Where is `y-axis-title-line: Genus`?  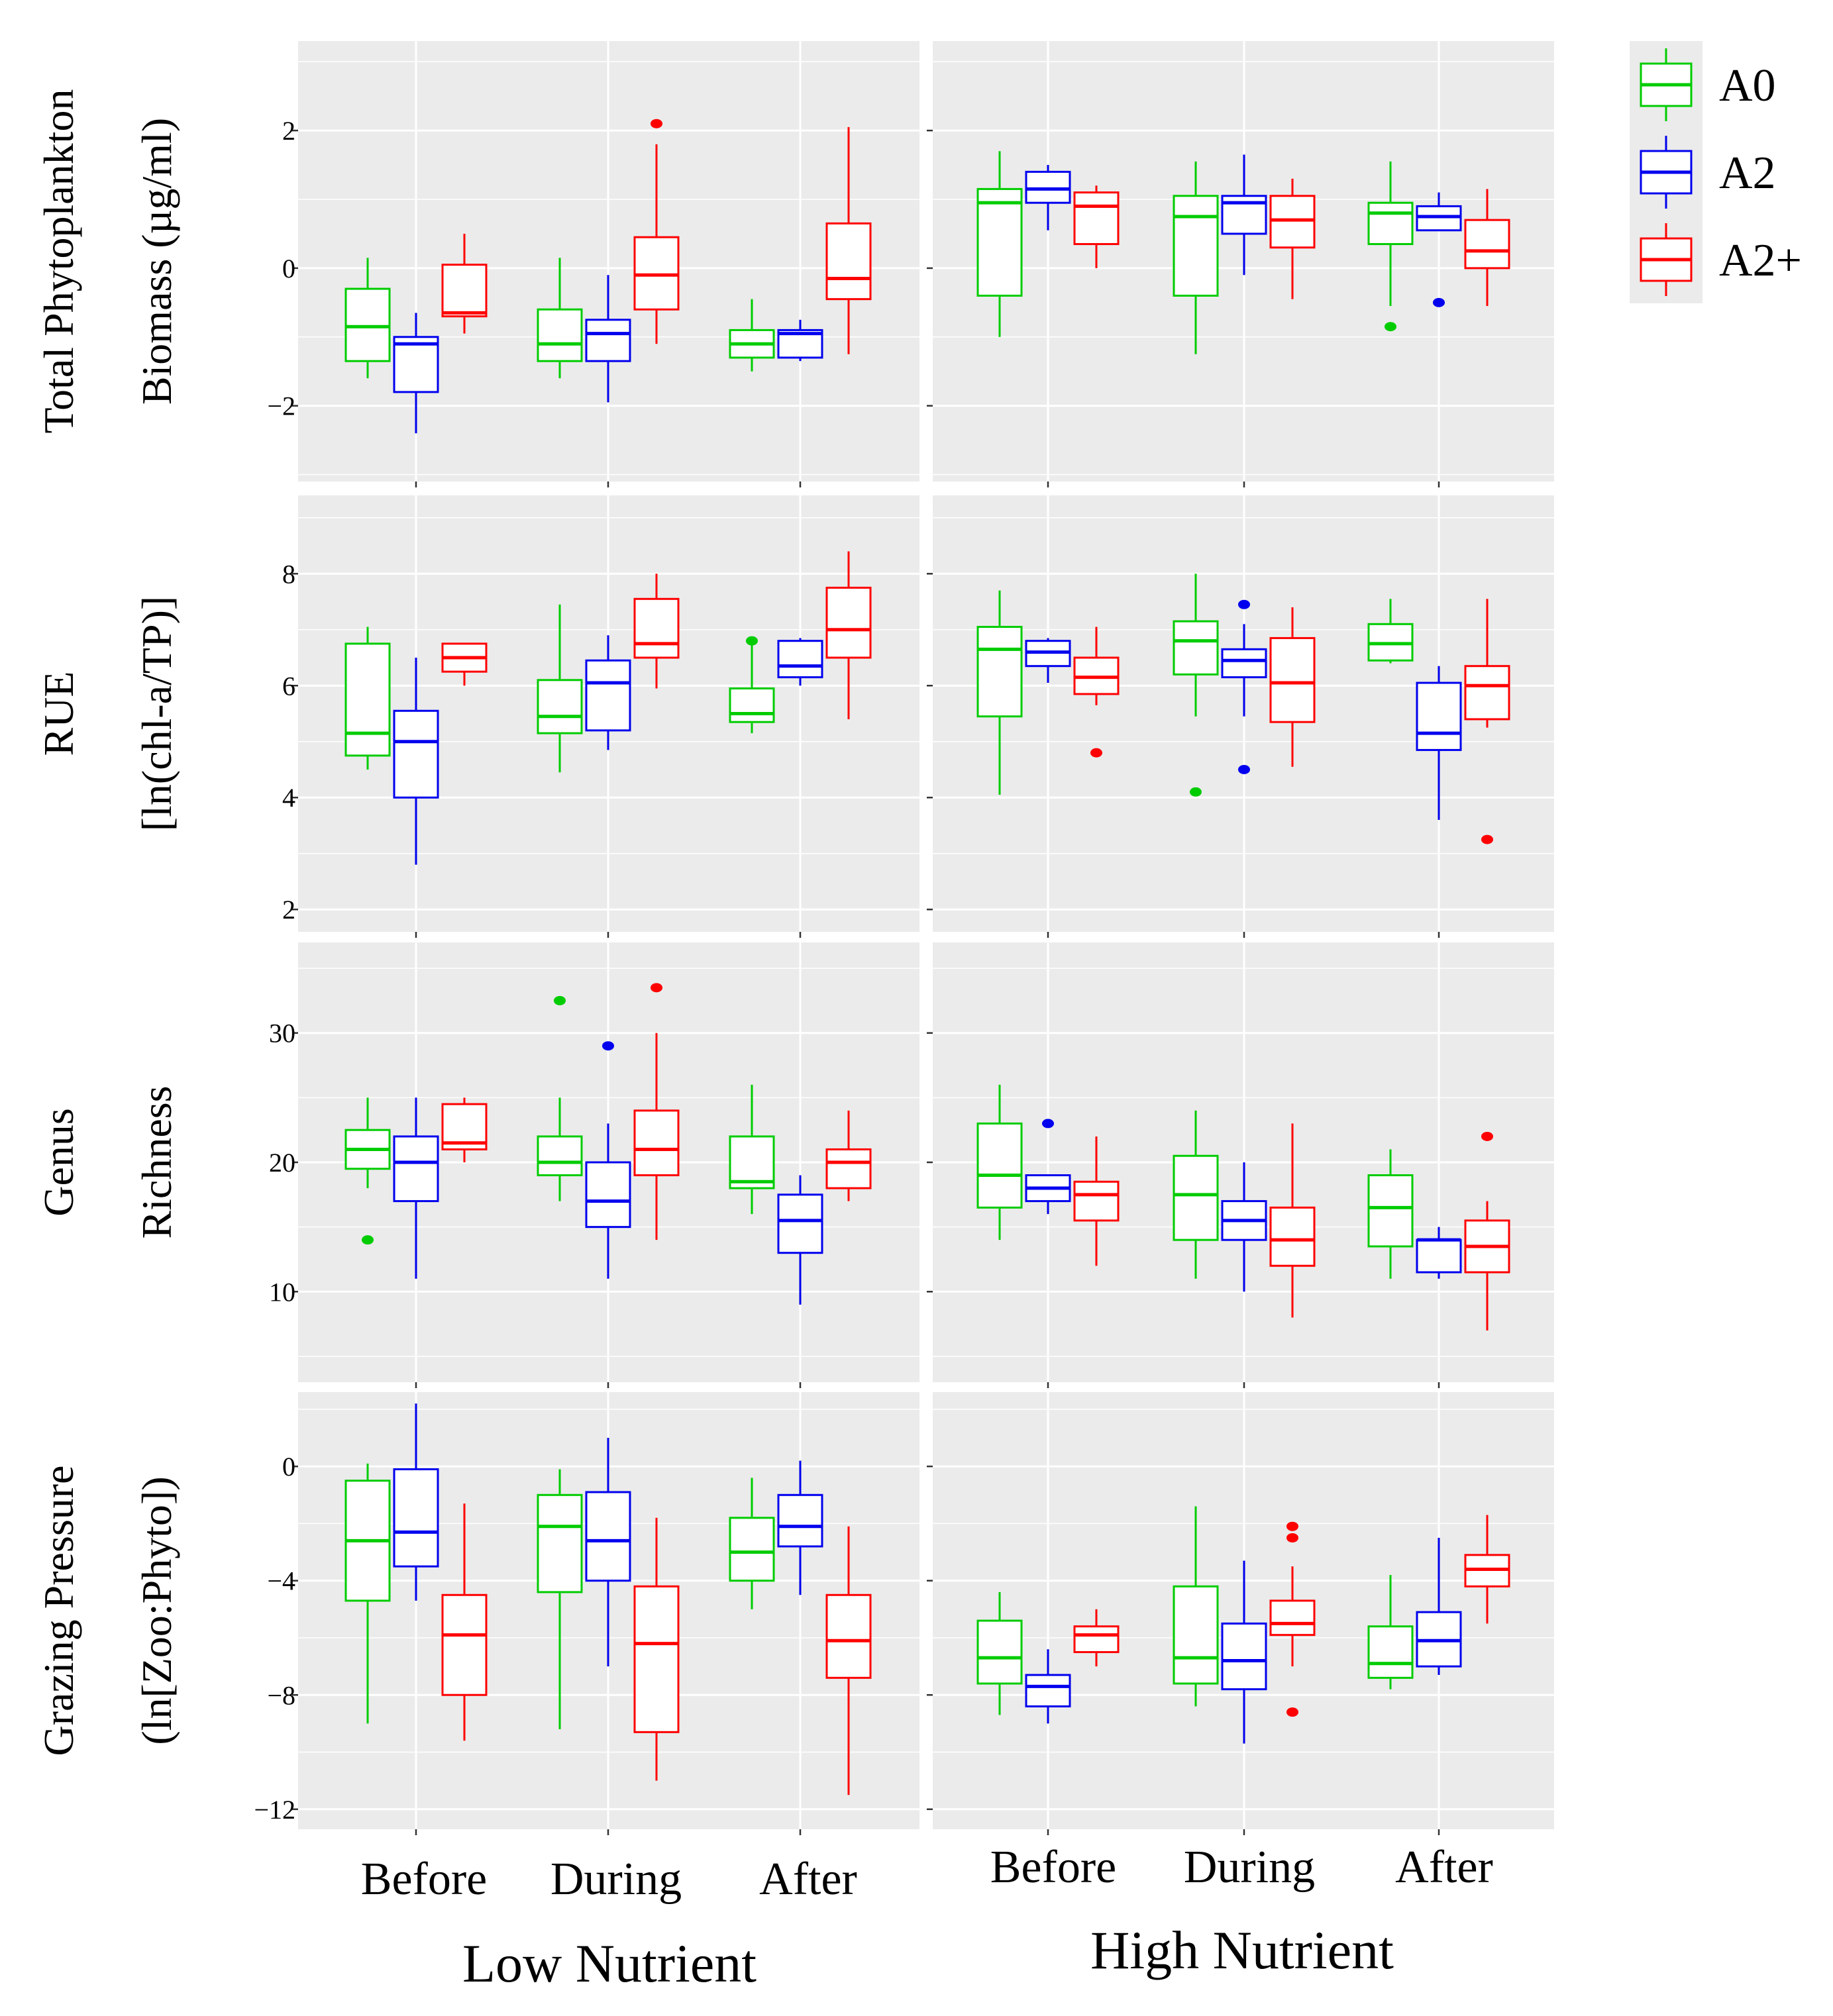 y-axis-title-line: Genus is located at coordinates (58, 1162).